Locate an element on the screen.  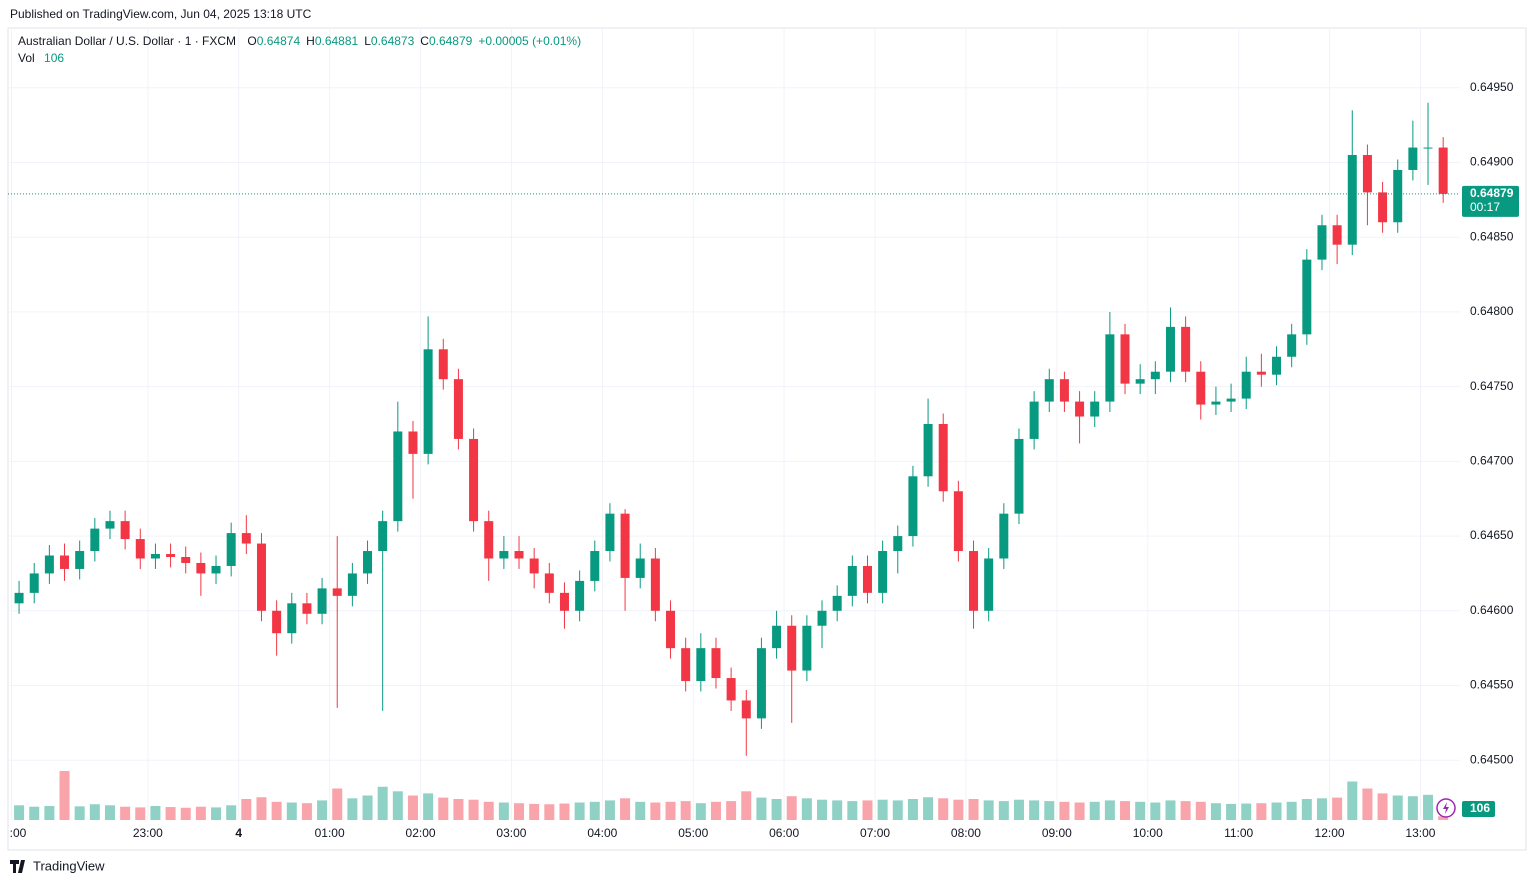
x-tick-label: 13:00 is located at coordinates (1420, 833).